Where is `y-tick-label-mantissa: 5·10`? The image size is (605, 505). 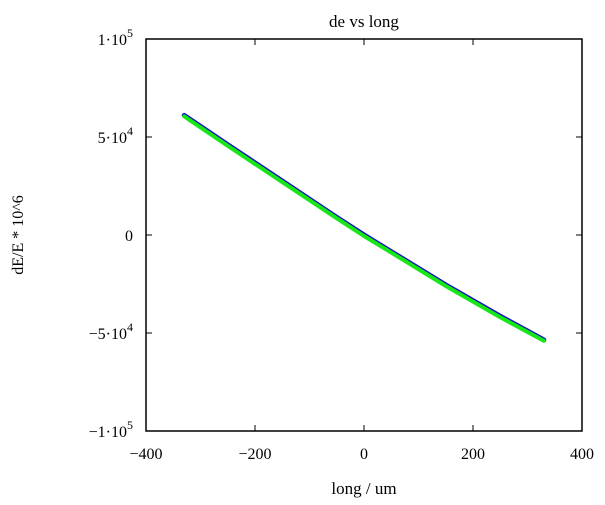 y-tick-label-mantissa: 5·10 is located at coordinates (112, 138).